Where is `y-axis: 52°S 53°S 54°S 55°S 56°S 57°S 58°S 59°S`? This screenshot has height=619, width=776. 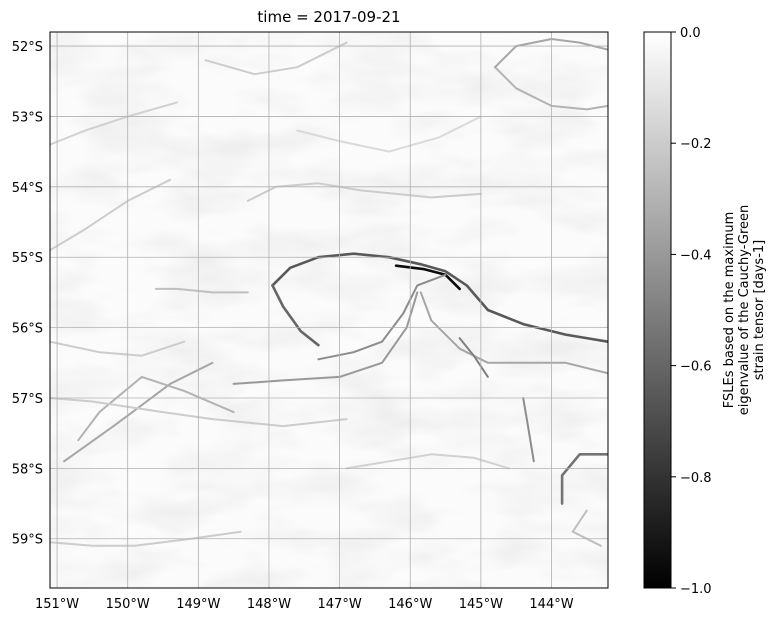 y-axis: 52°S 53°S 54°S 55°S 56°S 57°S 58°S 59°S is located at coordinates (27, 294).